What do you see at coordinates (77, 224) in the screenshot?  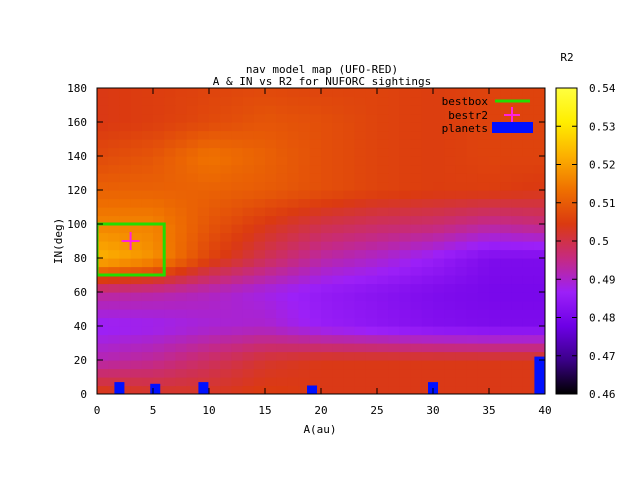 I see `y-tick-label: 100` at bounding box center [77, 224].